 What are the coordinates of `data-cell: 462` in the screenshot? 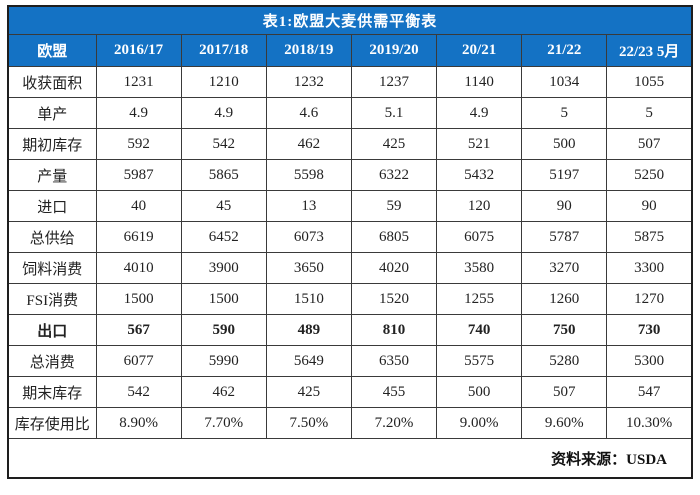 It's located at (308, 144).